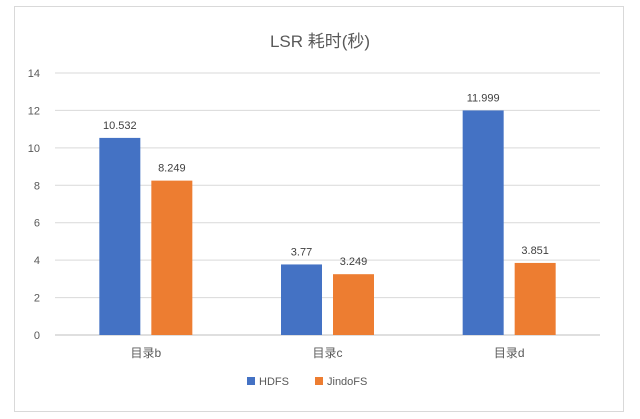  I want to click on x-tick-label: 目录b, so click(145, 353).